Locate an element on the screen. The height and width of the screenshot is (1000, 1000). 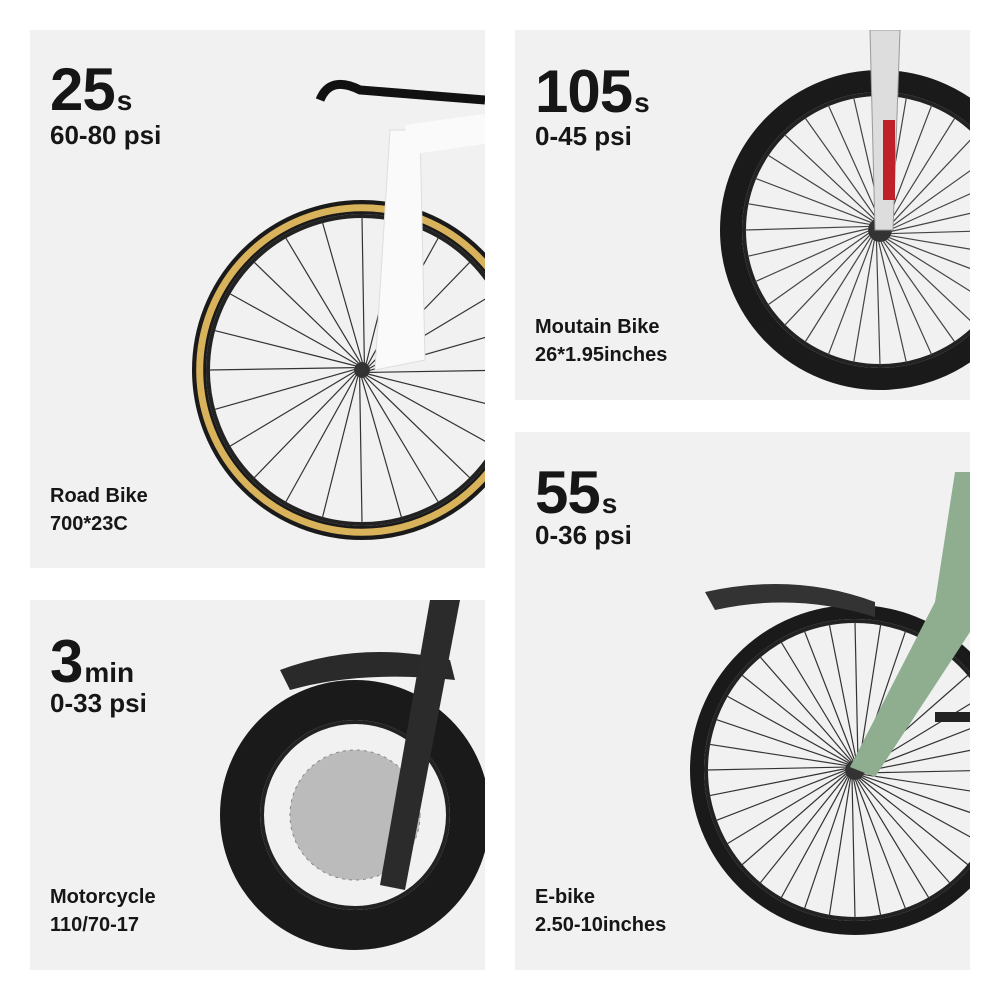
road-bike-wheel-image is located at coordinates (338, 309).